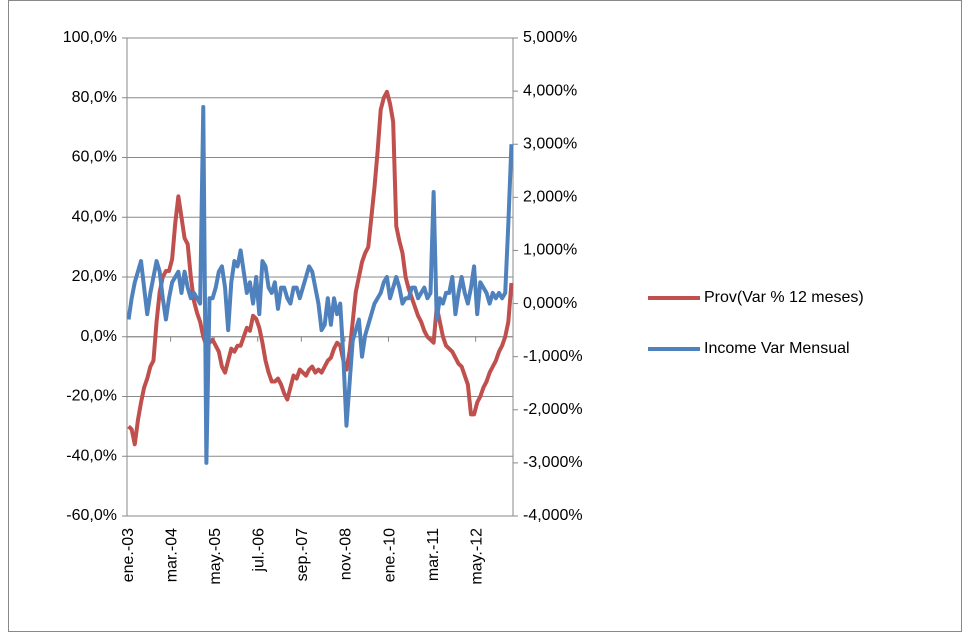 The image size is (963, 633). I want to click on x-tick-label: jul.-06, so click(259, 550).